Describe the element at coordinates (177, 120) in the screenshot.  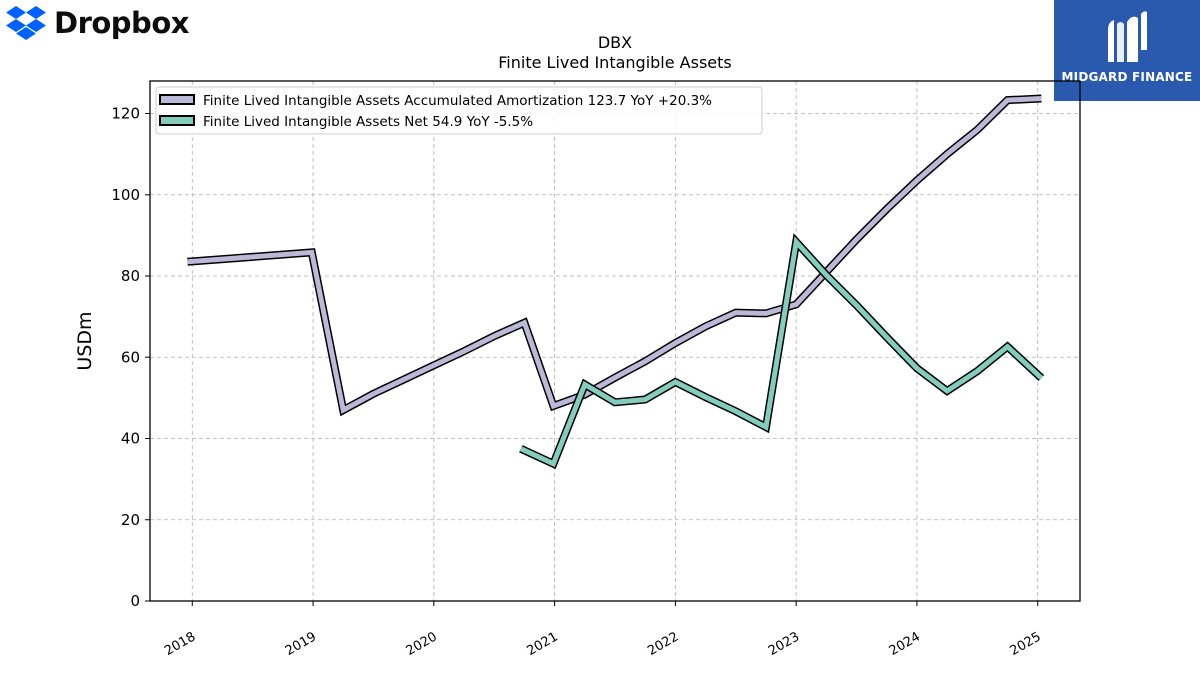
I see `legend-swatch-net` at that location.